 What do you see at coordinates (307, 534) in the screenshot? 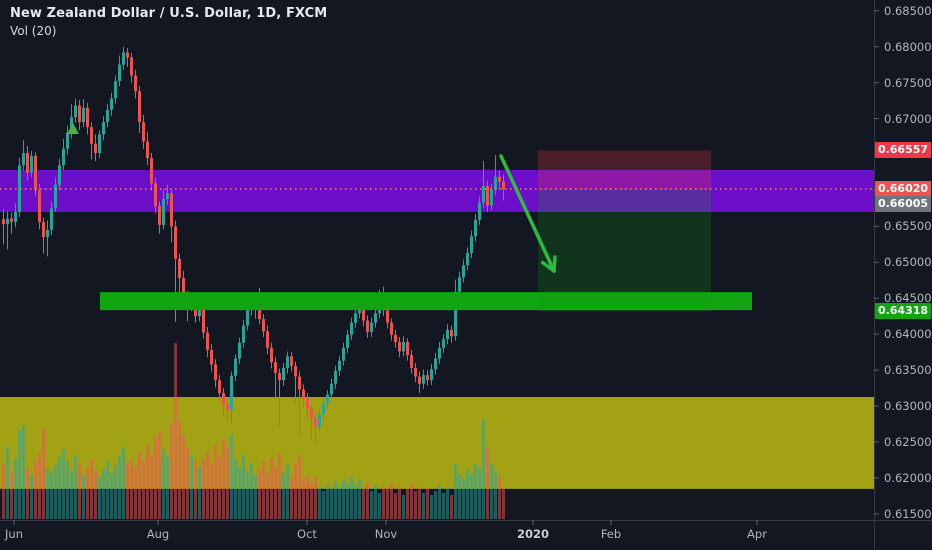
I see `time-axis-label: Oct` at bounding box center [307, 534].